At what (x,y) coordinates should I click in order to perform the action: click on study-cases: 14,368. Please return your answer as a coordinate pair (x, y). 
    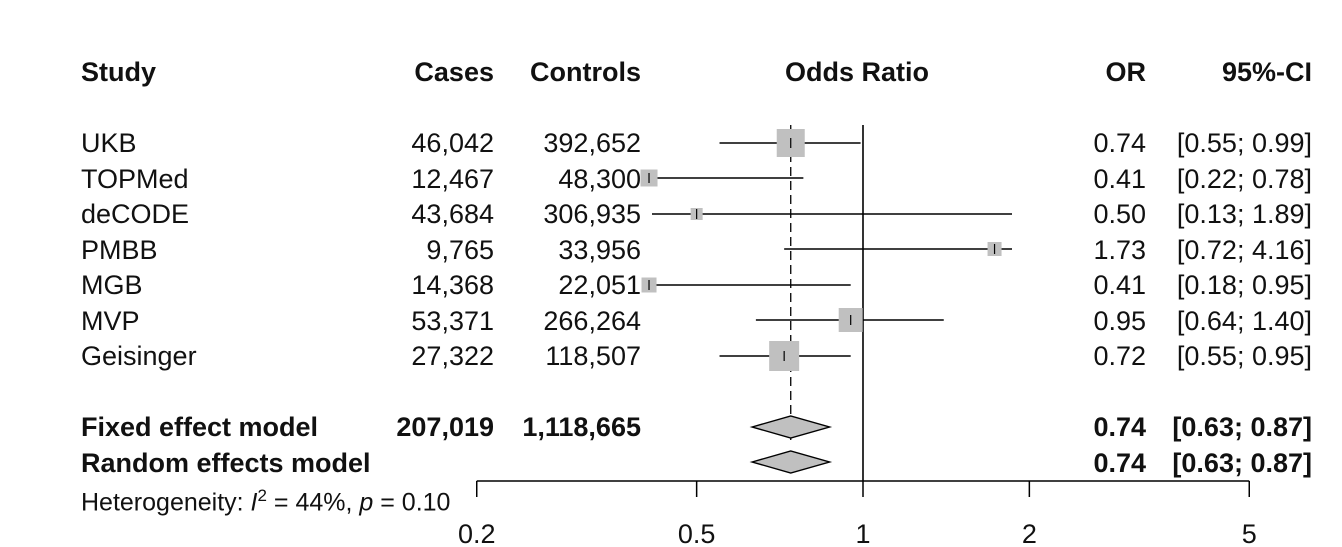
    Looking at the image, I should click on (452, 285).